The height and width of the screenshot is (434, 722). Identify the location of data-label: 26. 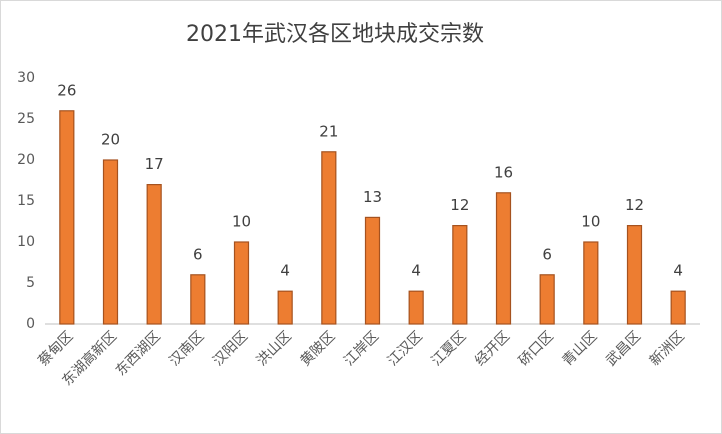
(66, 90).